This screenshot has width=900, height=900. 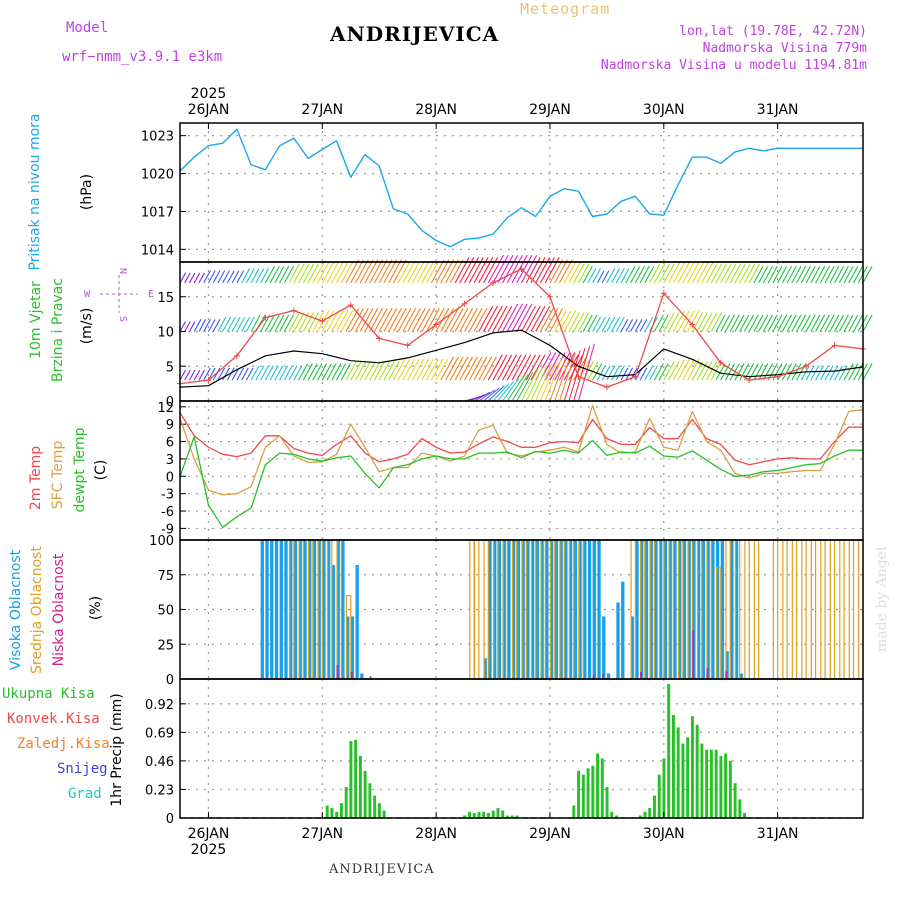 What do you see at coordinates (157, 137) in the screenshot?
I see `y-tick-label: 1023` at bounding box center [157, 137].